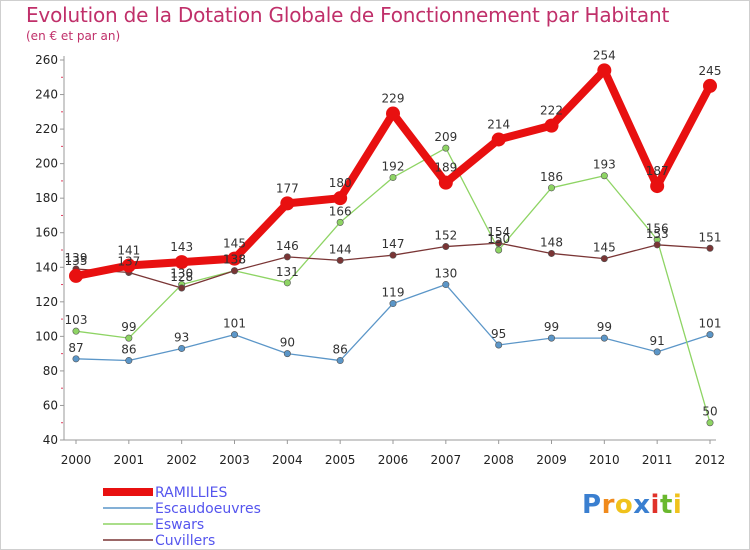 The width and height of the screenshot is (750, 550). Describe the element at coordinates (340, 183) in the screenshot. I see `data-label-ramillies: 180` at that location.